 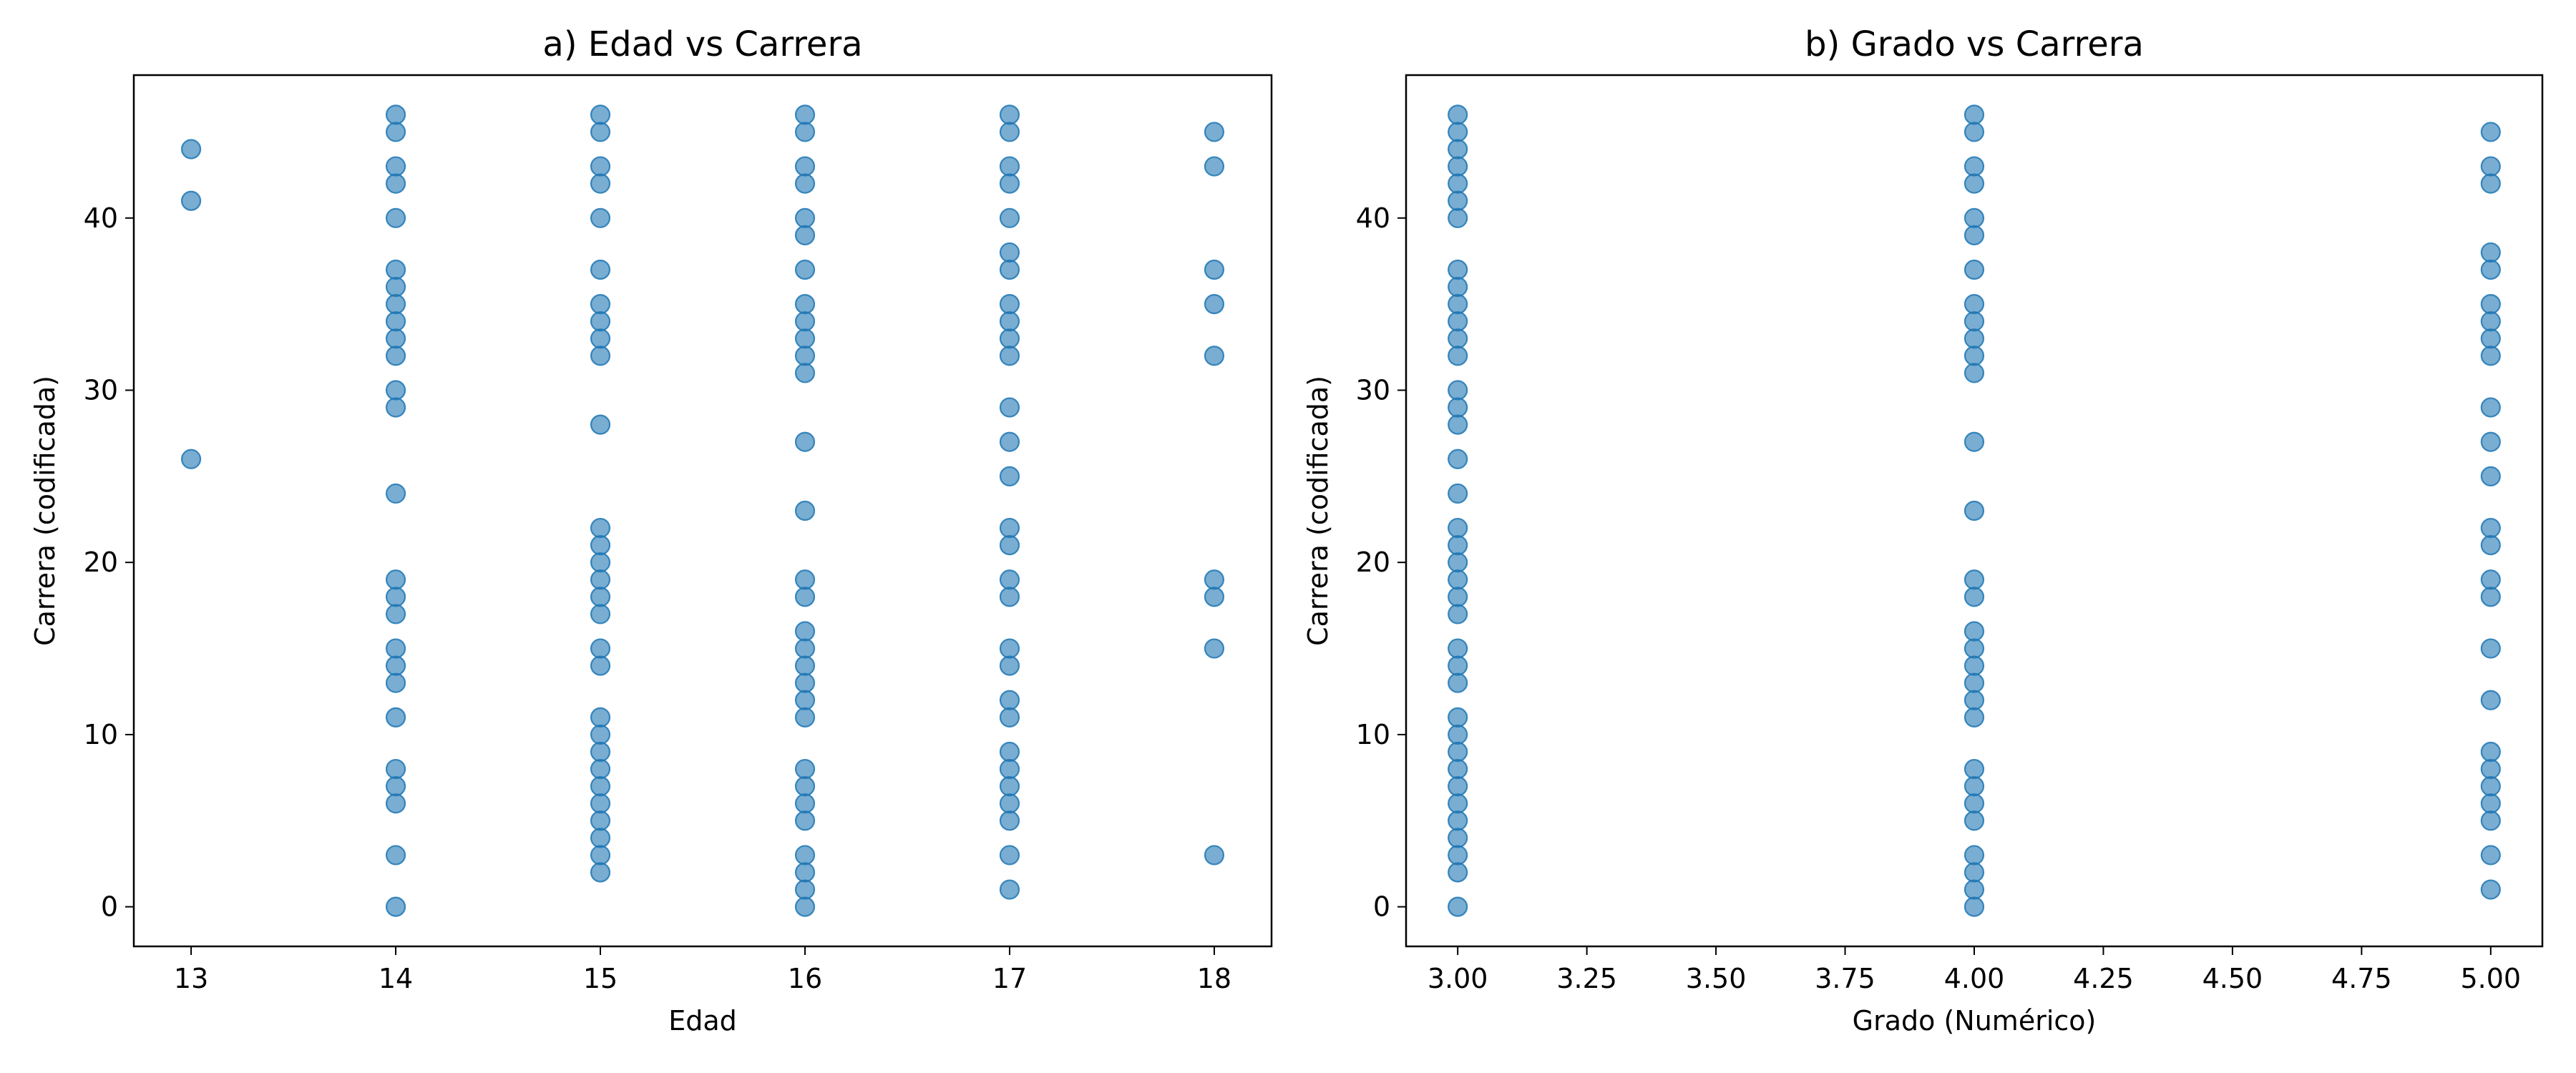 What do you see at coordinates (101, 734) in the screenshot?
I see `y-tick-label: 10` at bounding box center [101, 734].